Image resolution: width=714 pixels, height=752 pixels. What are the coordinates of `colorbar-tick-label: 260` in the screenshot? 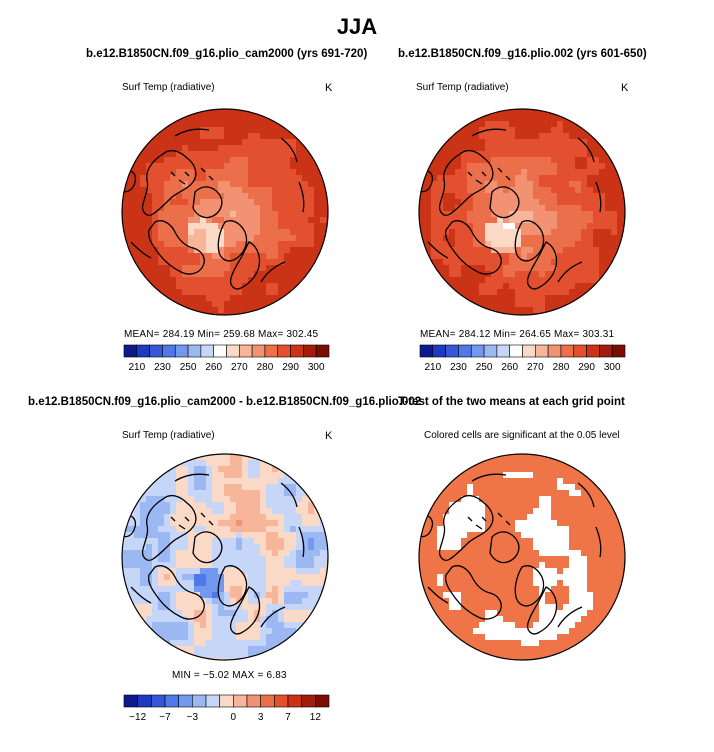 It's located at (214, 367).